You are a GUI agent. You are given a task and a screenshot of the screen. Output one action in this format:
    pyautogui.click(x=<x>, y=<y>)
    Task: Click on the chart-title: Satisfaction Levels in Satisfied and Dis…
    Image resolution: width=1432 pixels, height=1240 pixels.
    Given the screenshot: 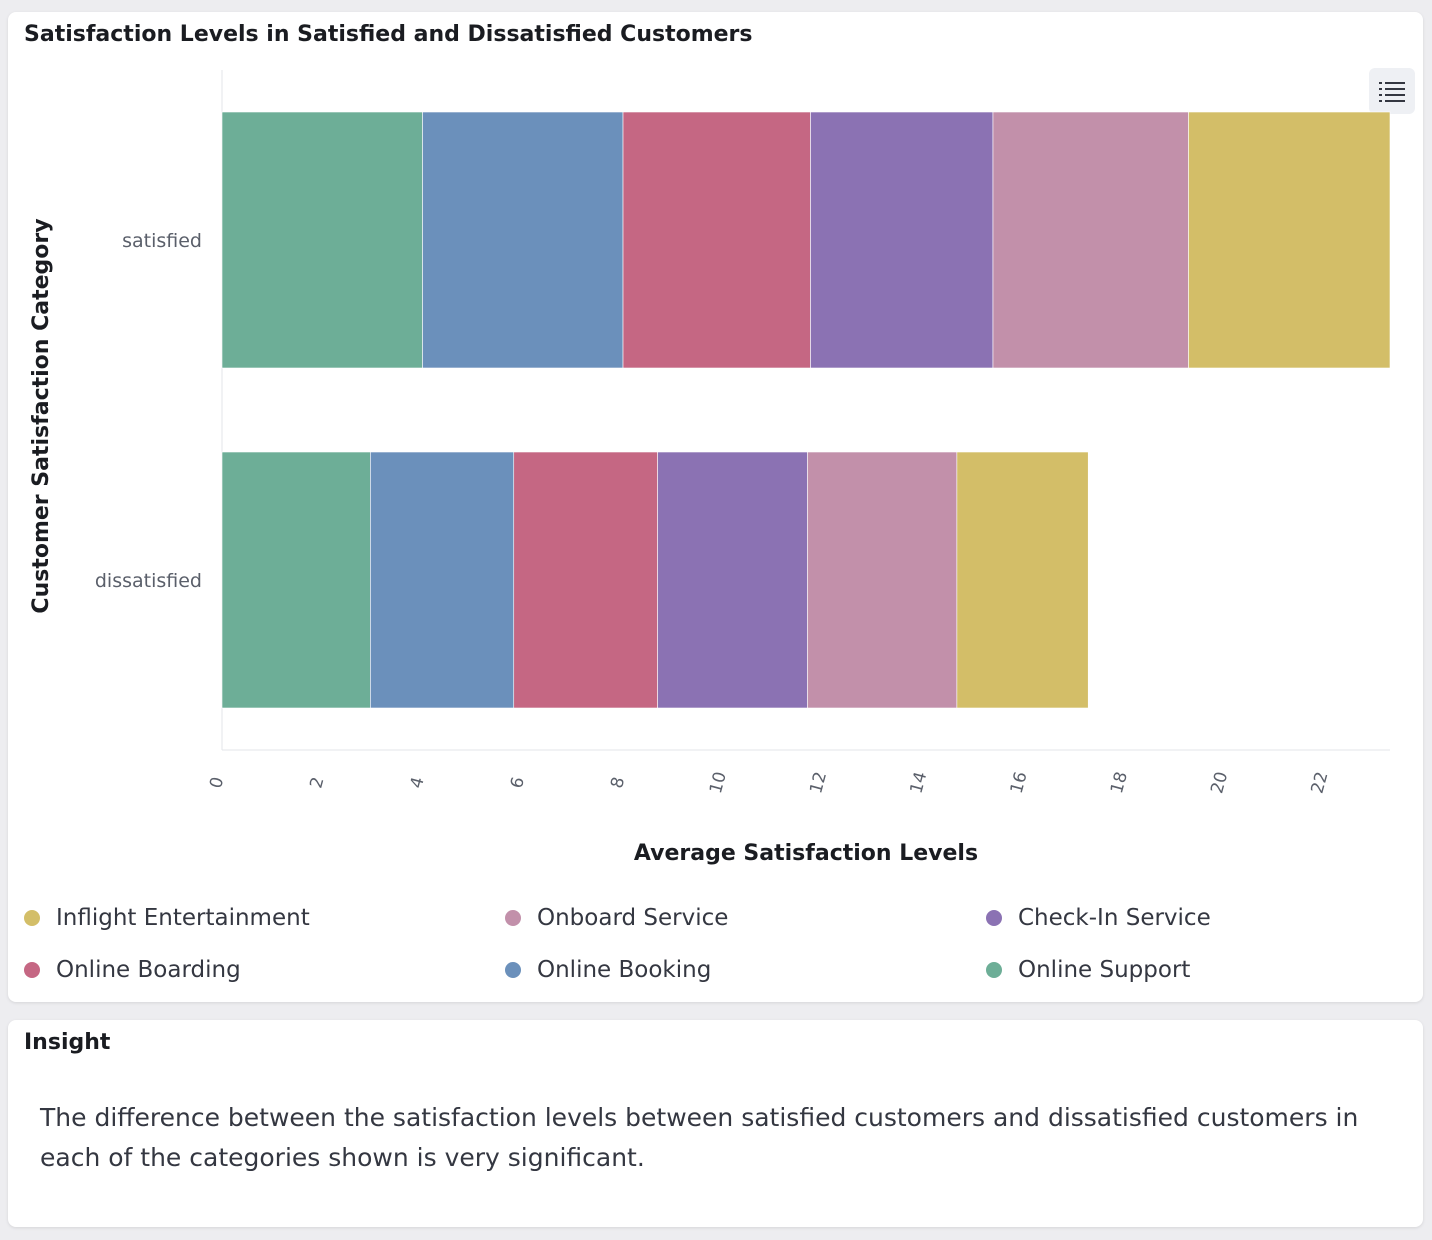 What is the action you would take?
    pyautogui.click(x=388, y=34)
    